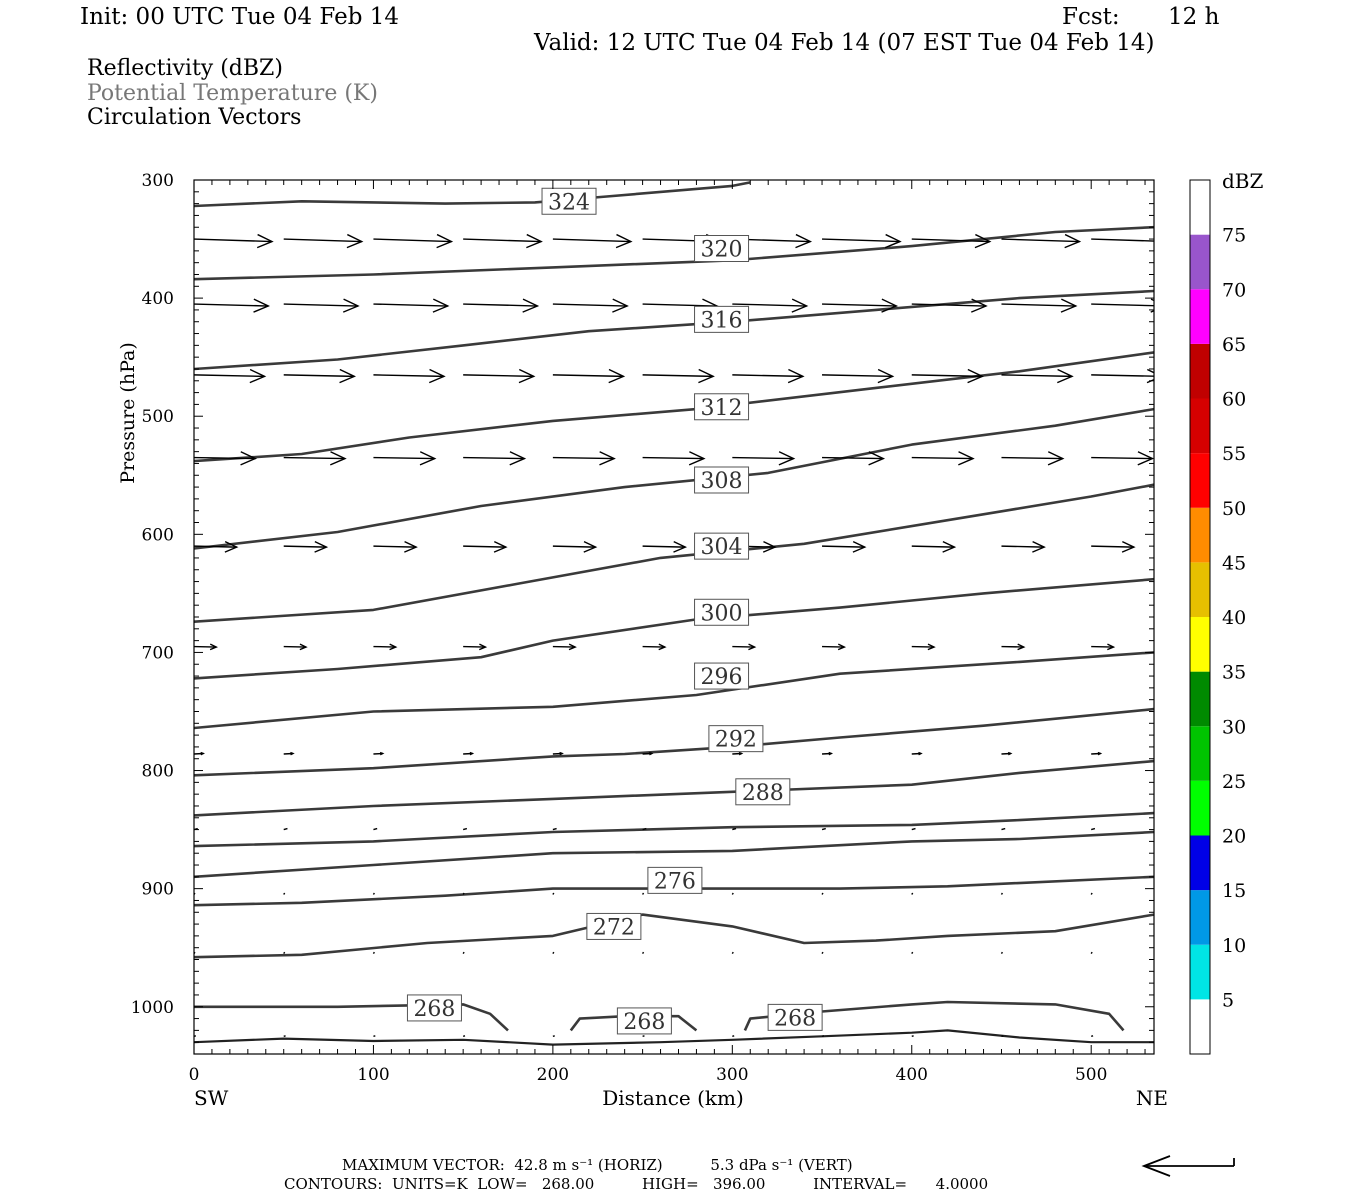  Describe the element at coordinates (1234, 400) in the screenshot. I see `colorbar-tick-label: 60` at that location.